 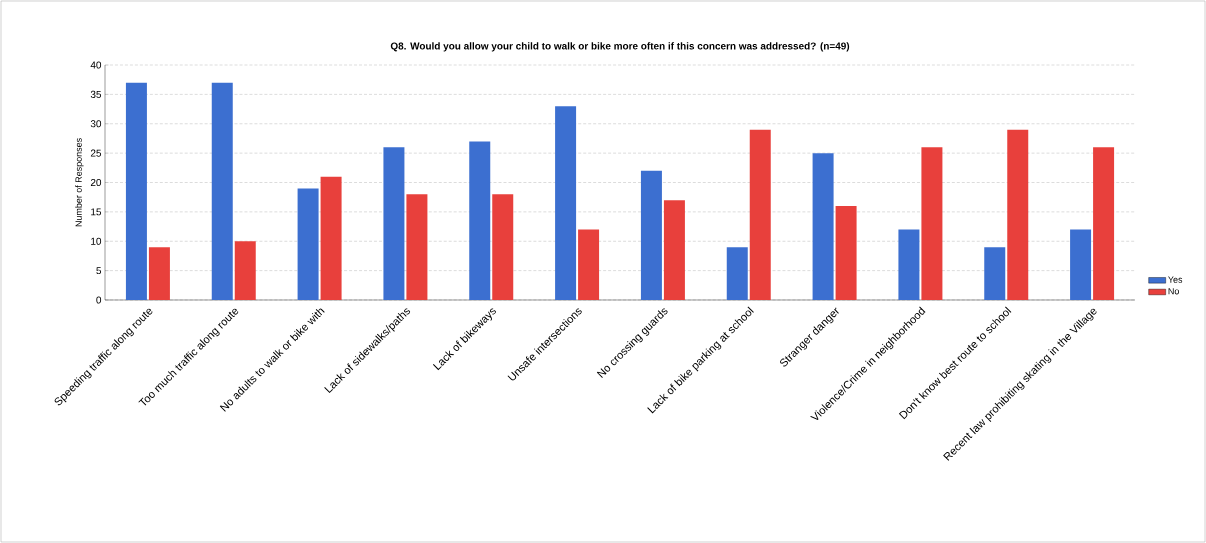 What do you see at coordinates (96, 124) in the screenshot?
I see `y-tick-label: 30` at bounding box center [96, 124].